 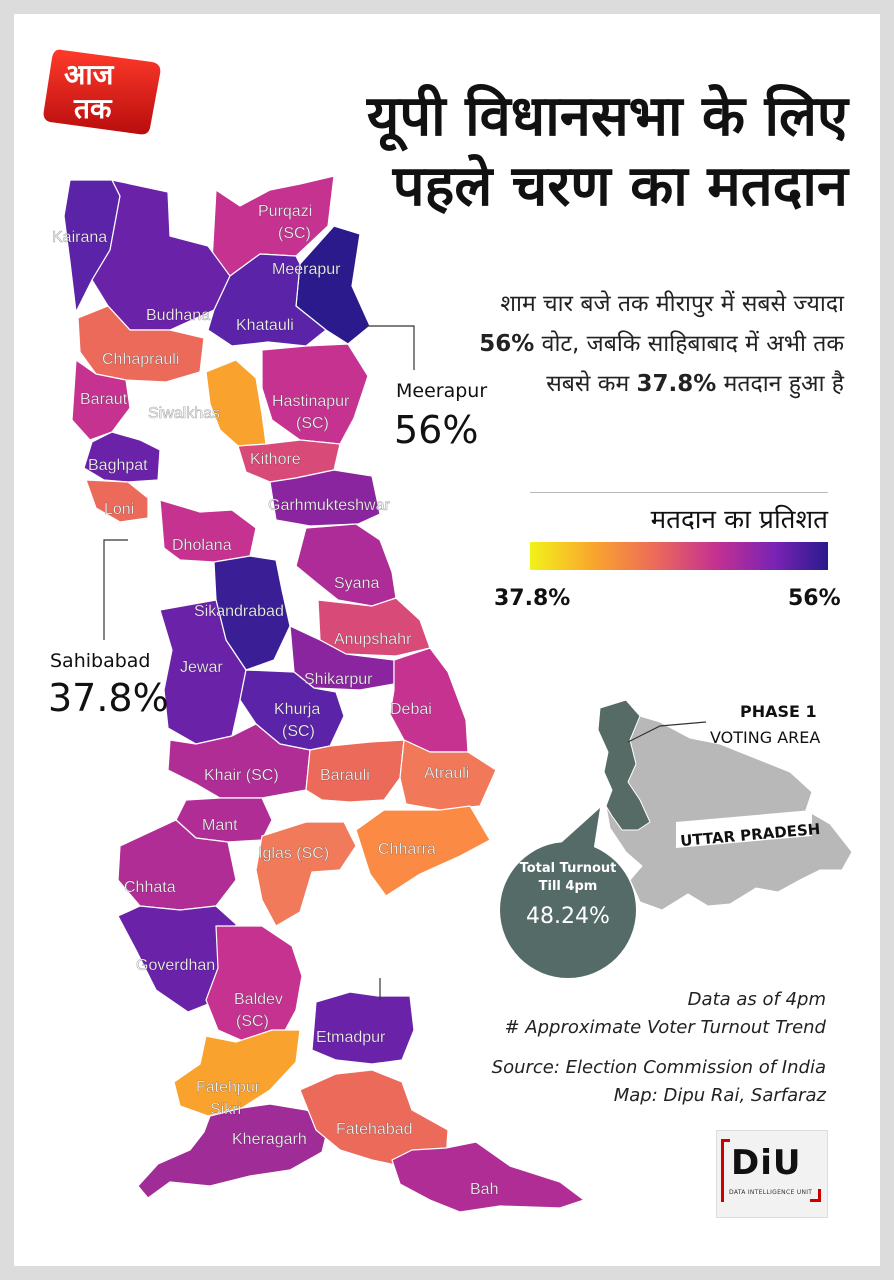 What do you see at coordinates (275, 459) in the screenshot?
I see `label-kithore: Kithore` at bounding box center [275, 459].